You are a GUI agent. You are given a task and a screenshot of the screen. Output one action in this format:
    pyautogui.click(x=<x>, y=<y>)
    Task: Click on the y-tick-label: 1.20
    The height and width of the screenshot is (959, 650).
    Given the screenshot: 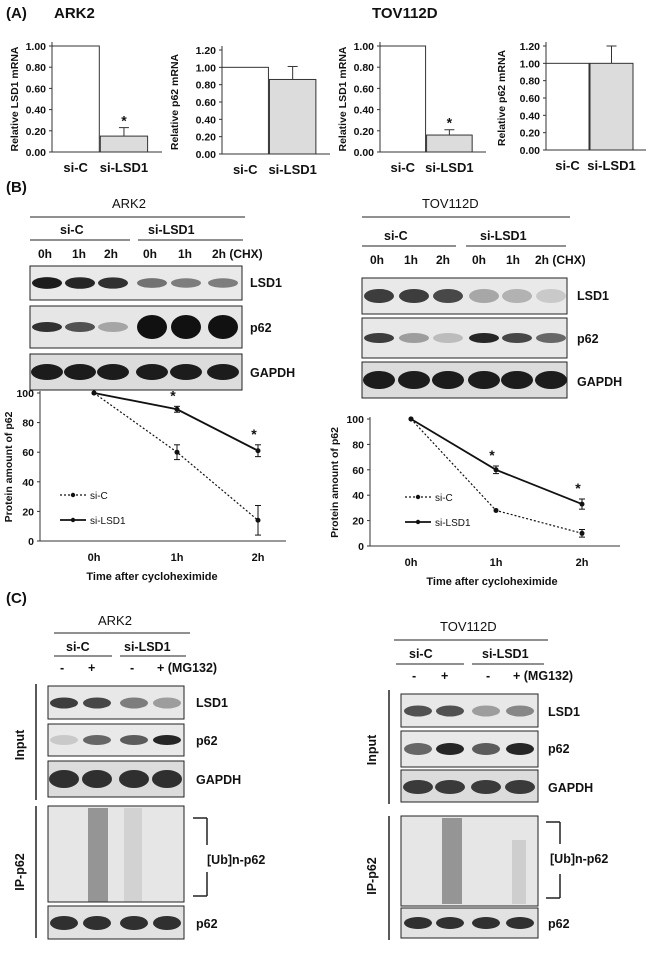 What is the action you would take?
    pyautogui.click(x=206, y=51)
    